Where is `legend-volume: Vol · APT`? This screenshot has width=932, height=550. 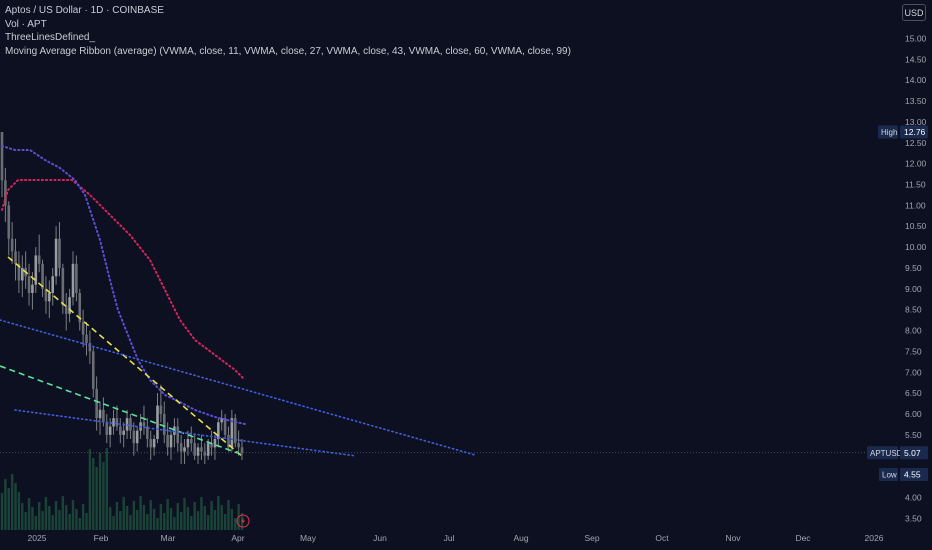
legend-volume: Vol · APT is located at coordinates (26, 24).